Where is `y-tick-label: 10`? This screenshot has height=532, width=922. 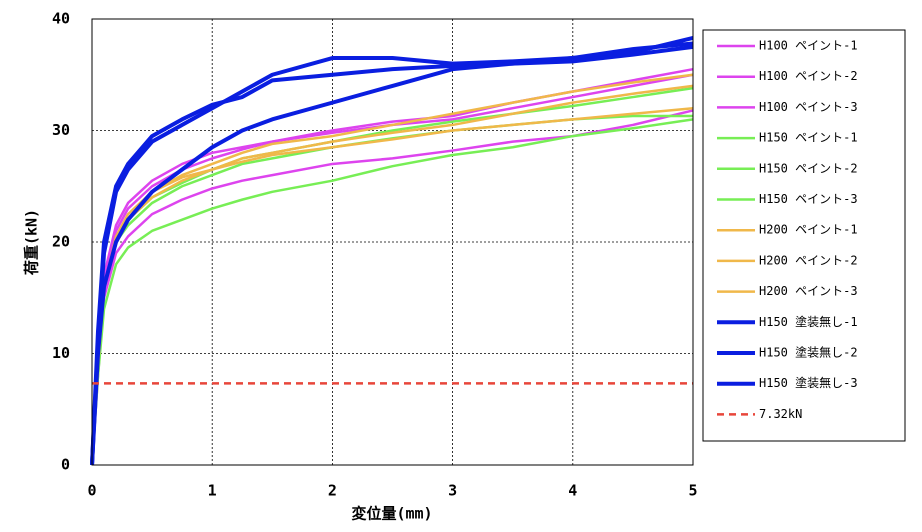
y-tick-label: 10 is located at coordinates (61, 353).